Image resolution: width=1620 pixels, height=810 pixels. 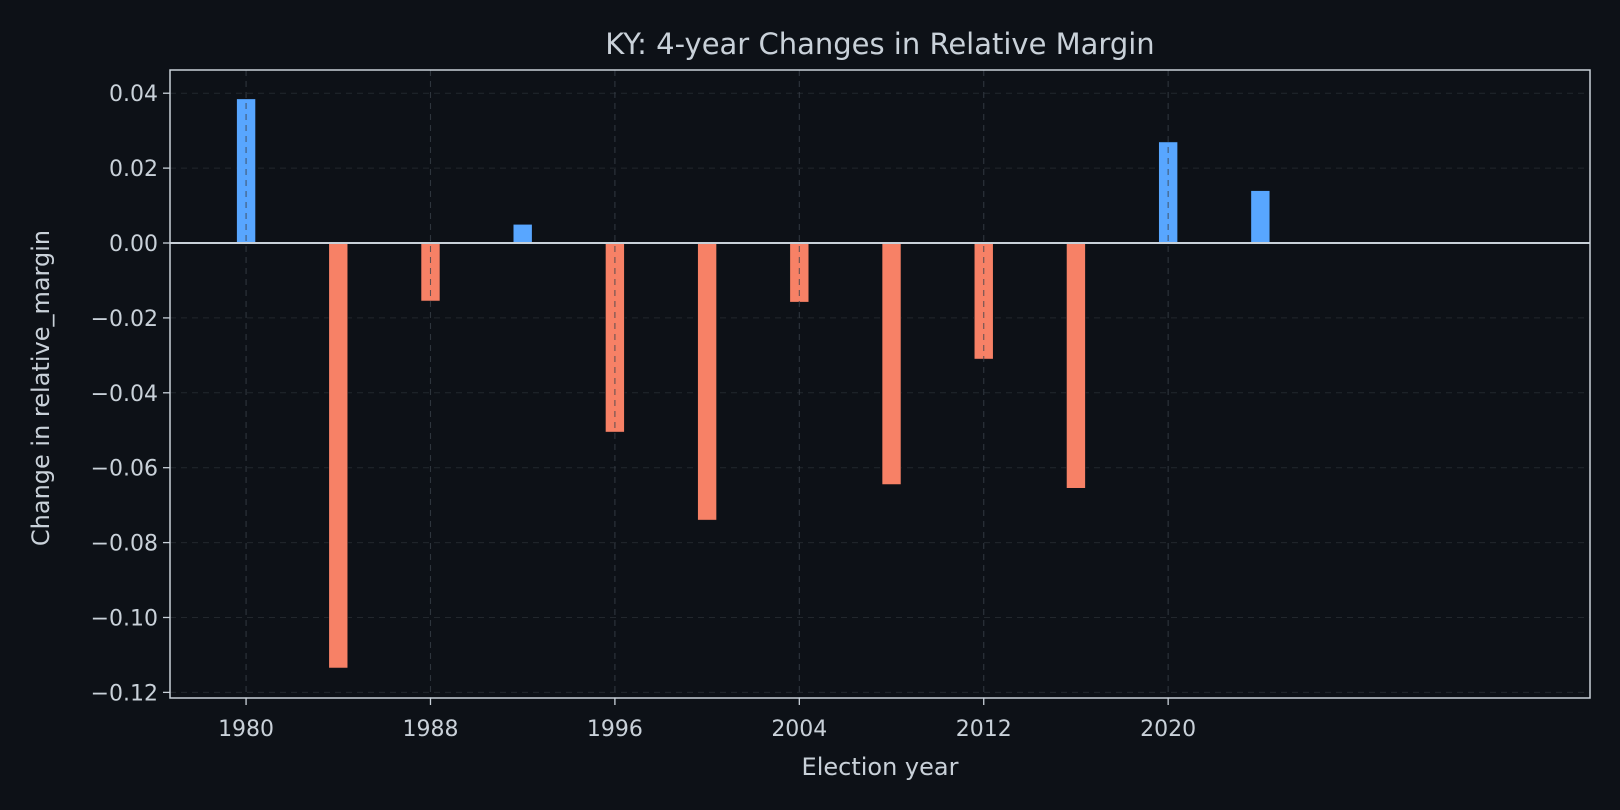 I want to click on y-tick-label: −0.12, so click(x=124, y=693).